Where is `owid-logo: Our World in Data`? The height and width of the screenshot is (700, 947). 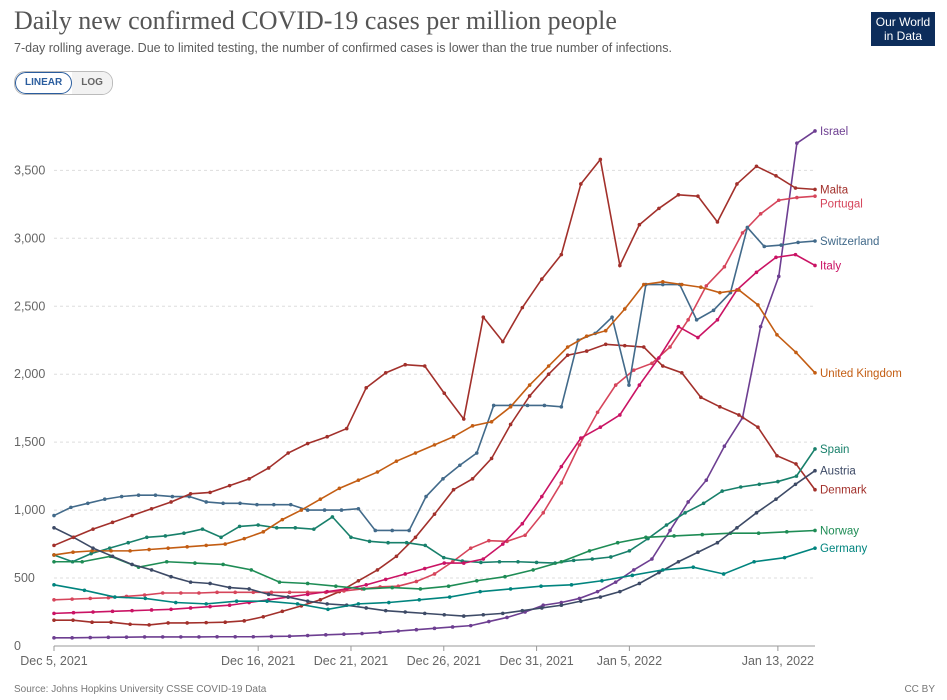
owid-logo: Our World in Data is located at coordinates (903, 29).